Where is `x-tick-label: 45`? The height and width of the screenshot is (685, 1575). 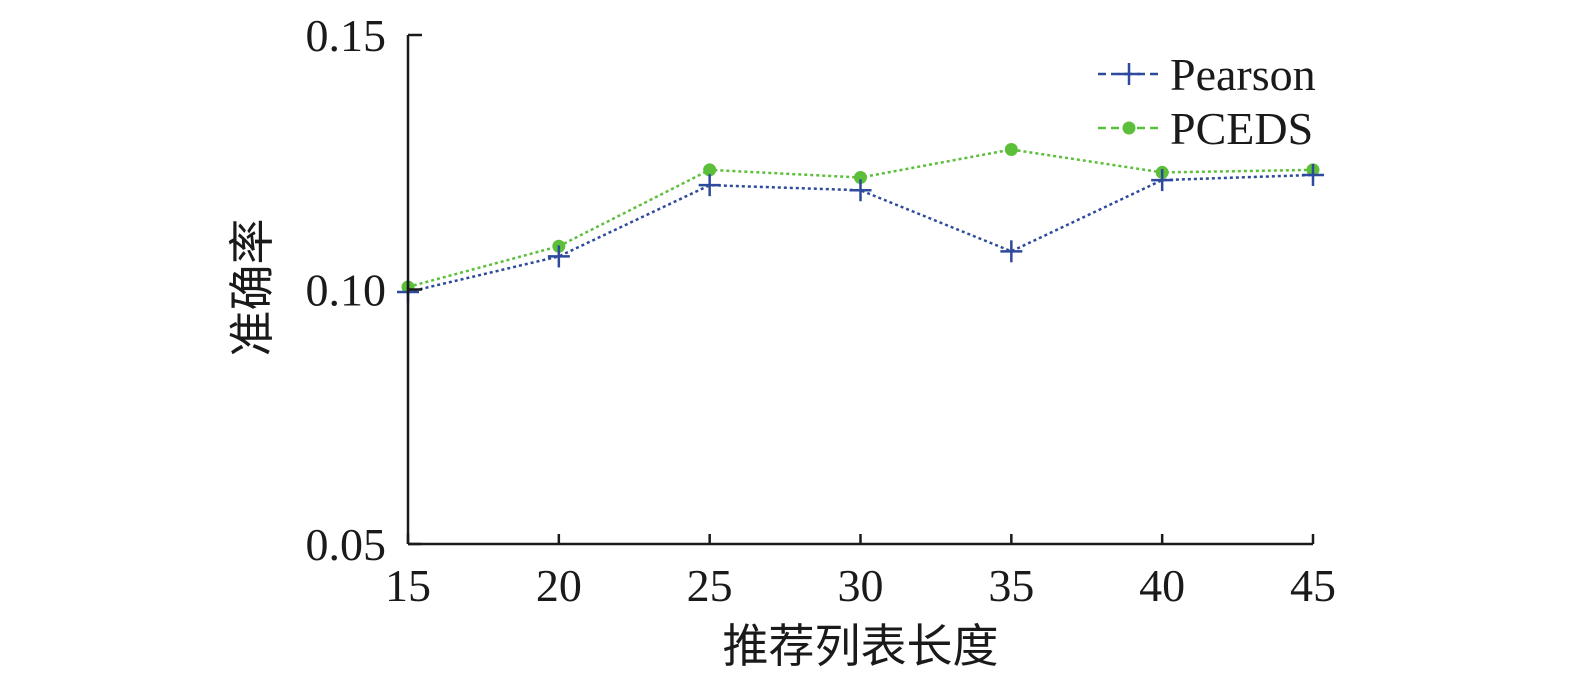 x-tick-label: 45 is located at coordinates (1313, 585).